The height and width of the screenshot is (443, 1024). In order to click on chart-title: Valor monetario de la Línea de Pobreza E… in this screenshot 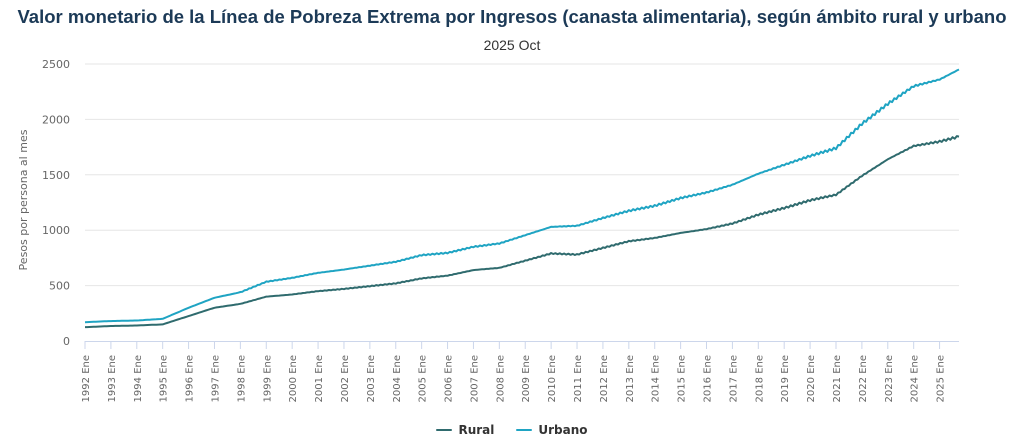, I will do `click(512, 16)`.